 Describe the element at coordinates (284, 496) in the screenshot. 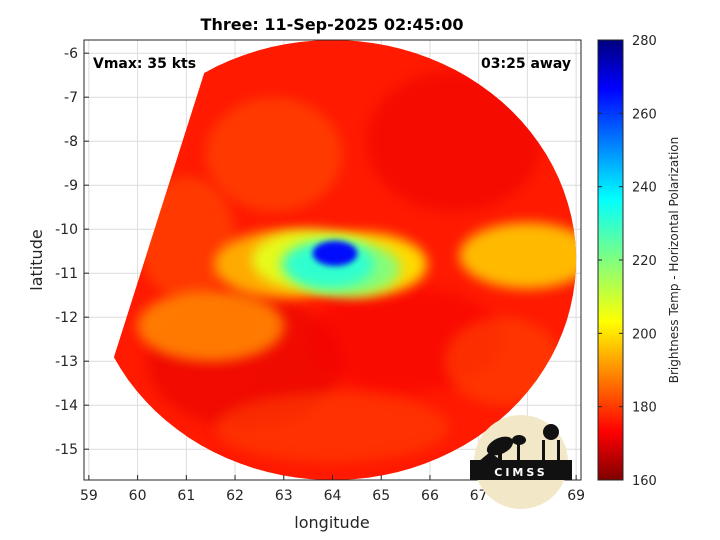

I see `x-tick-label: 63` at that location.